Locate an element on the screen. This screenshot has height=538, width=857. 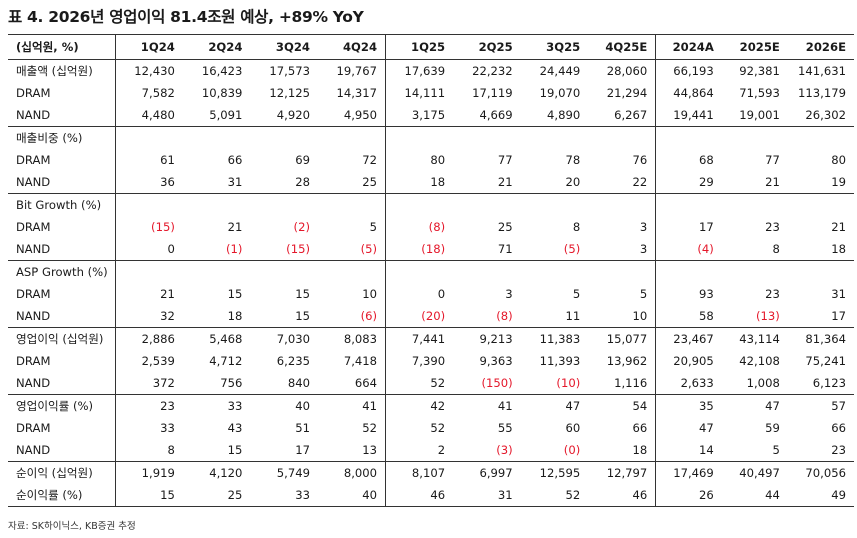
value-cell: 21 is located at coordinates (772, 182).